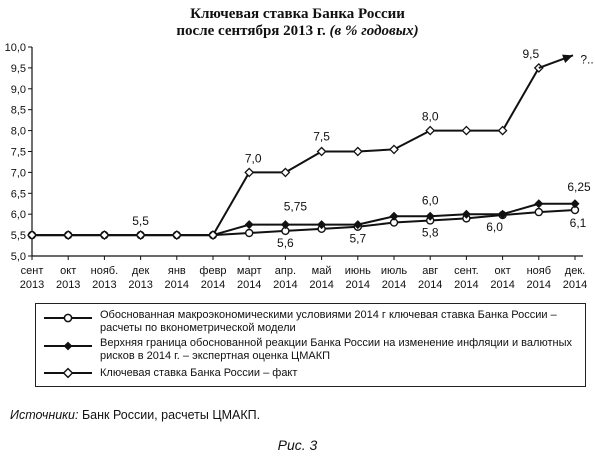 The height and width of the screenshot is (459, 595). Describe the element at coordinates (68, 318) in the screenshot. I see `legend-symbol-open-circle` at that location.